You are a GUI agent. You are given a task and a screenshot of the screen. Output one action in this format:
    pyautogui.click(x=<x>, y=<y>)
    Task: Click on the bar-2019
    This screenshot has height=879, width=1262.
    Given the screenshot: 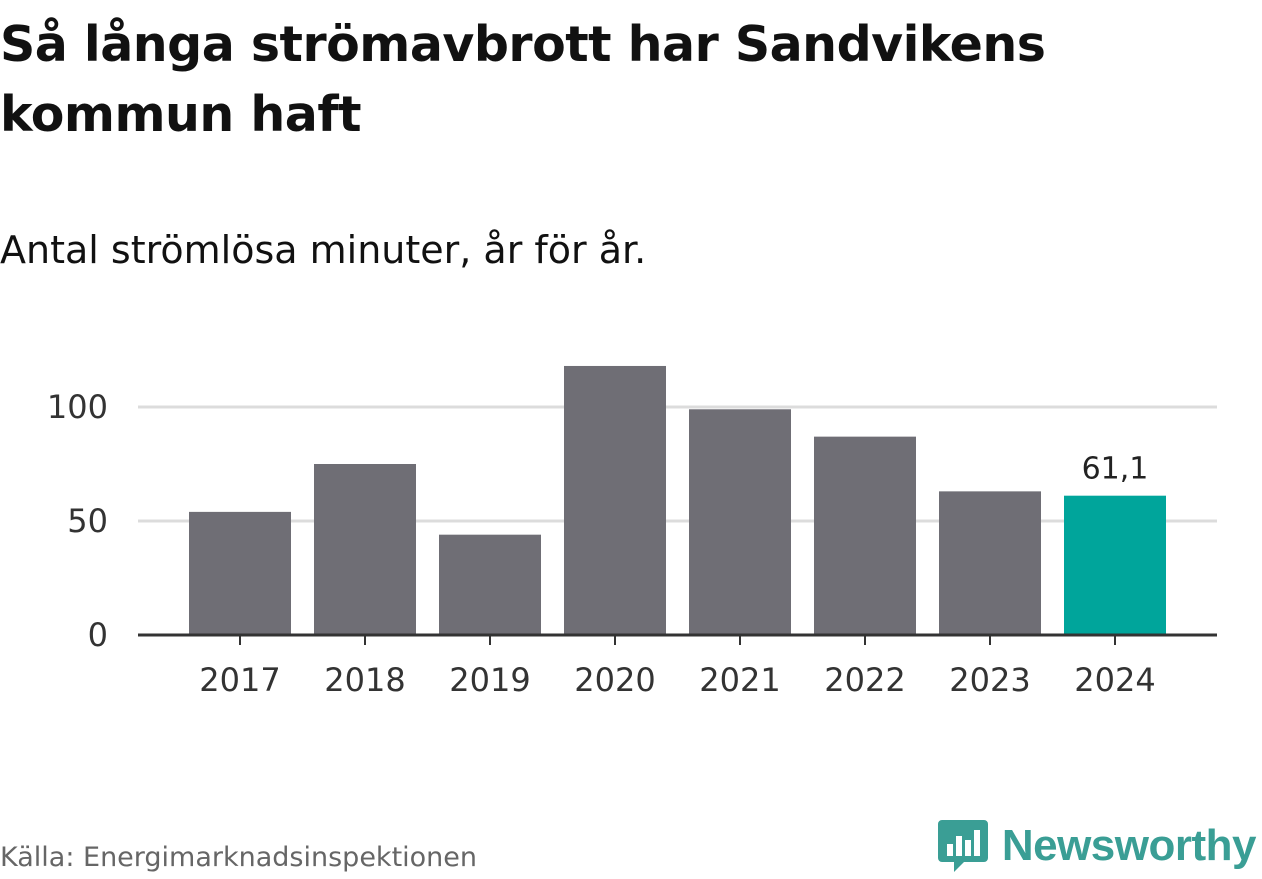 What is the action you would take?
    pyautogui.click(x=490, y=584)
    